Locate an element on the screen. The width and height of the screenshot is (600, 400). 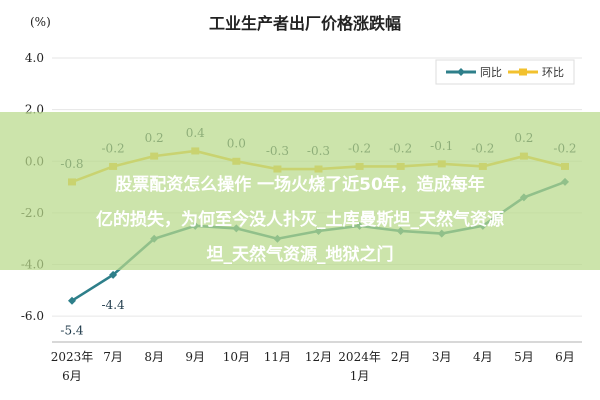
x-tick-labels: 2023年 6月 7月 8月 9月 10月 11月 12月 2024年 1月 2月 3月 4月 5月 6月 is located at coordinates (313, 366).